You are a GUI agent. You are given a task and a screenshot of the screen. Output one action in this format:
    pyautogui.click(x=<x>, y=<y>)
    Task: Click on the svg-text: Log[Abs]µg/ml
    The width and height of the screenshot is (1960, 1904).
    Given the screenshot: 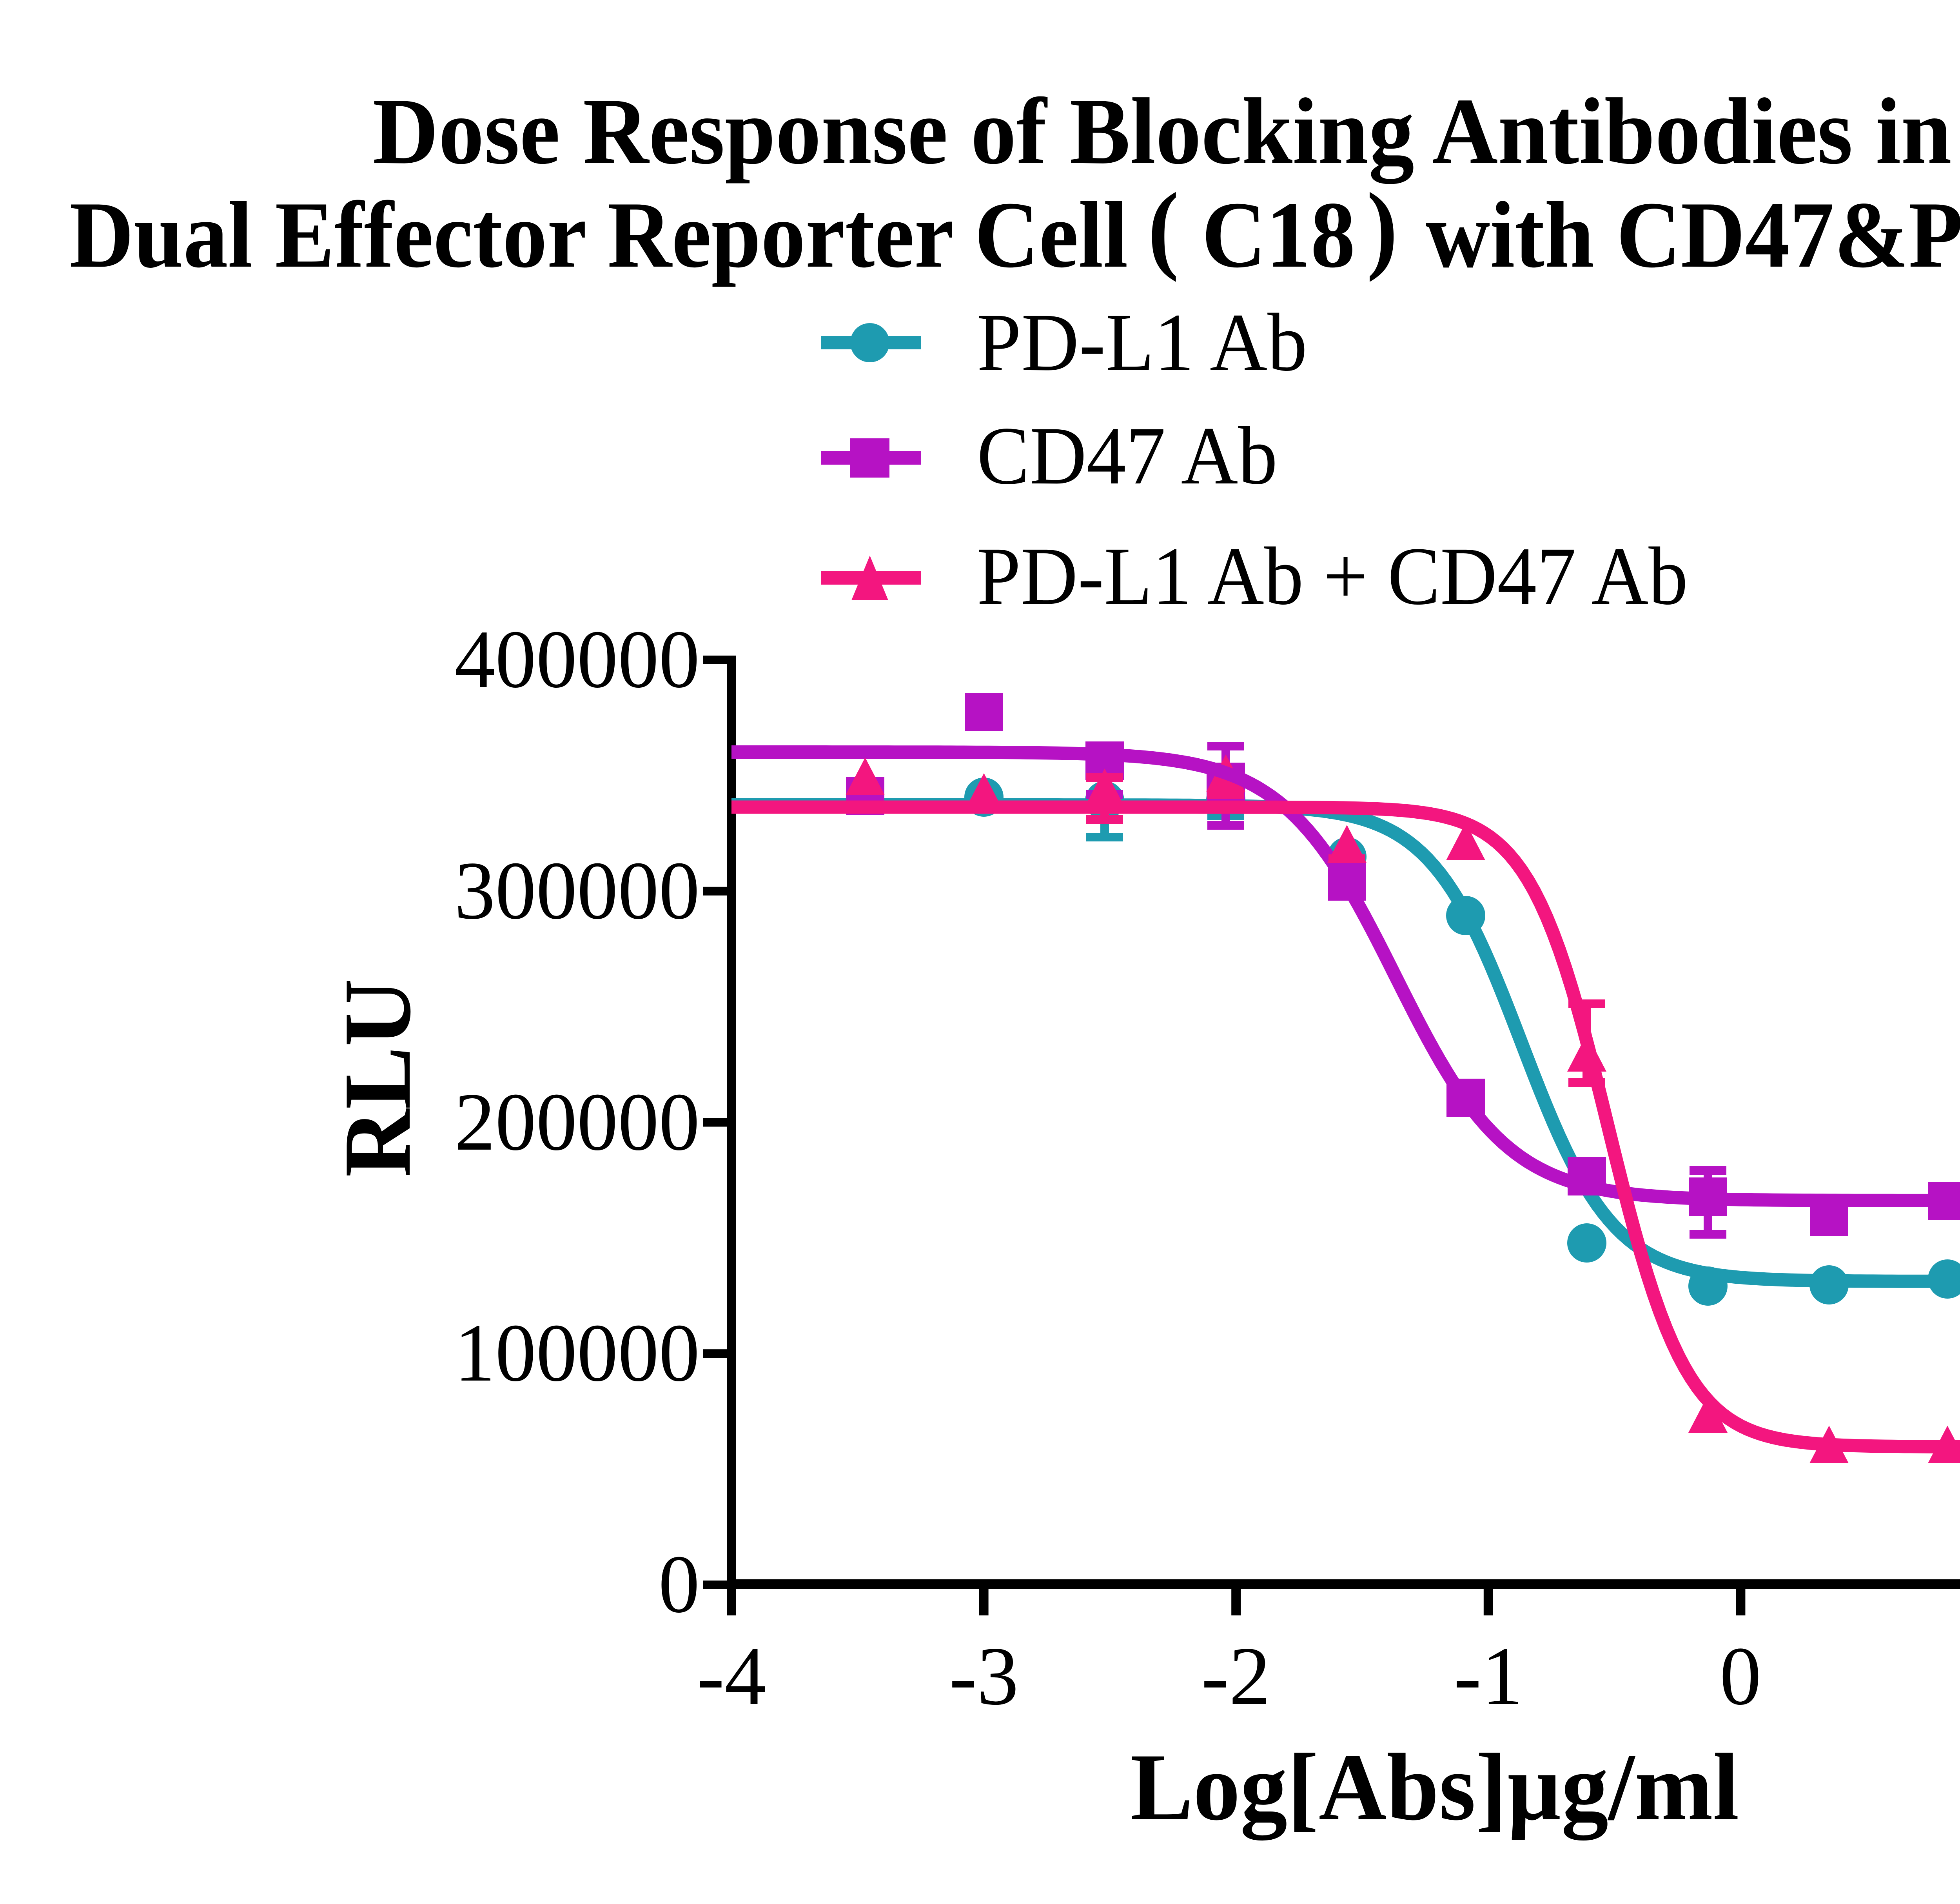 What is the action you would take?
    pyautogui.click(x=1435, y=1787)
    